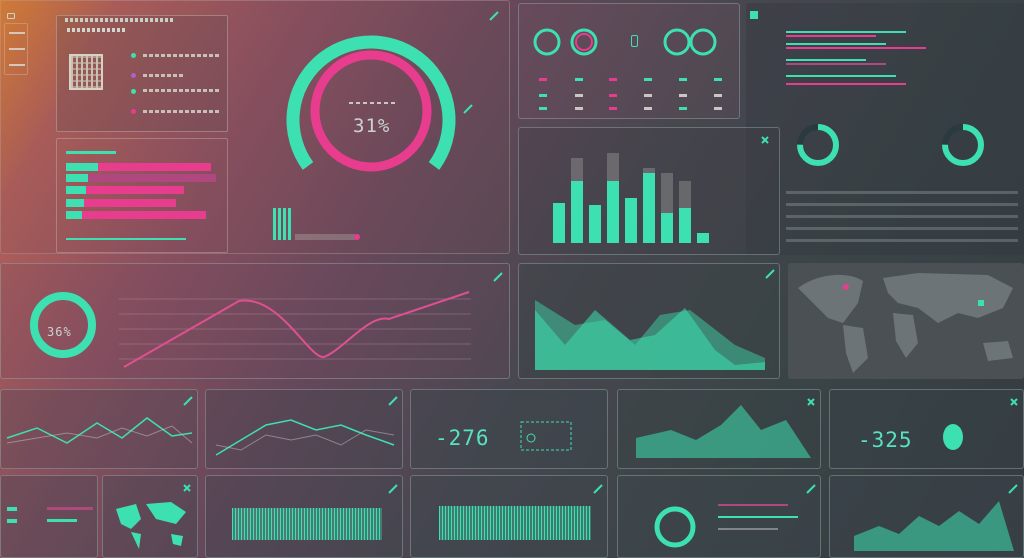 This screenshot has width=1024, height=558. What do you see at coordinates (953, 437) in the screenshot?
I see `pie-chart` at bounding box center [953, 437].